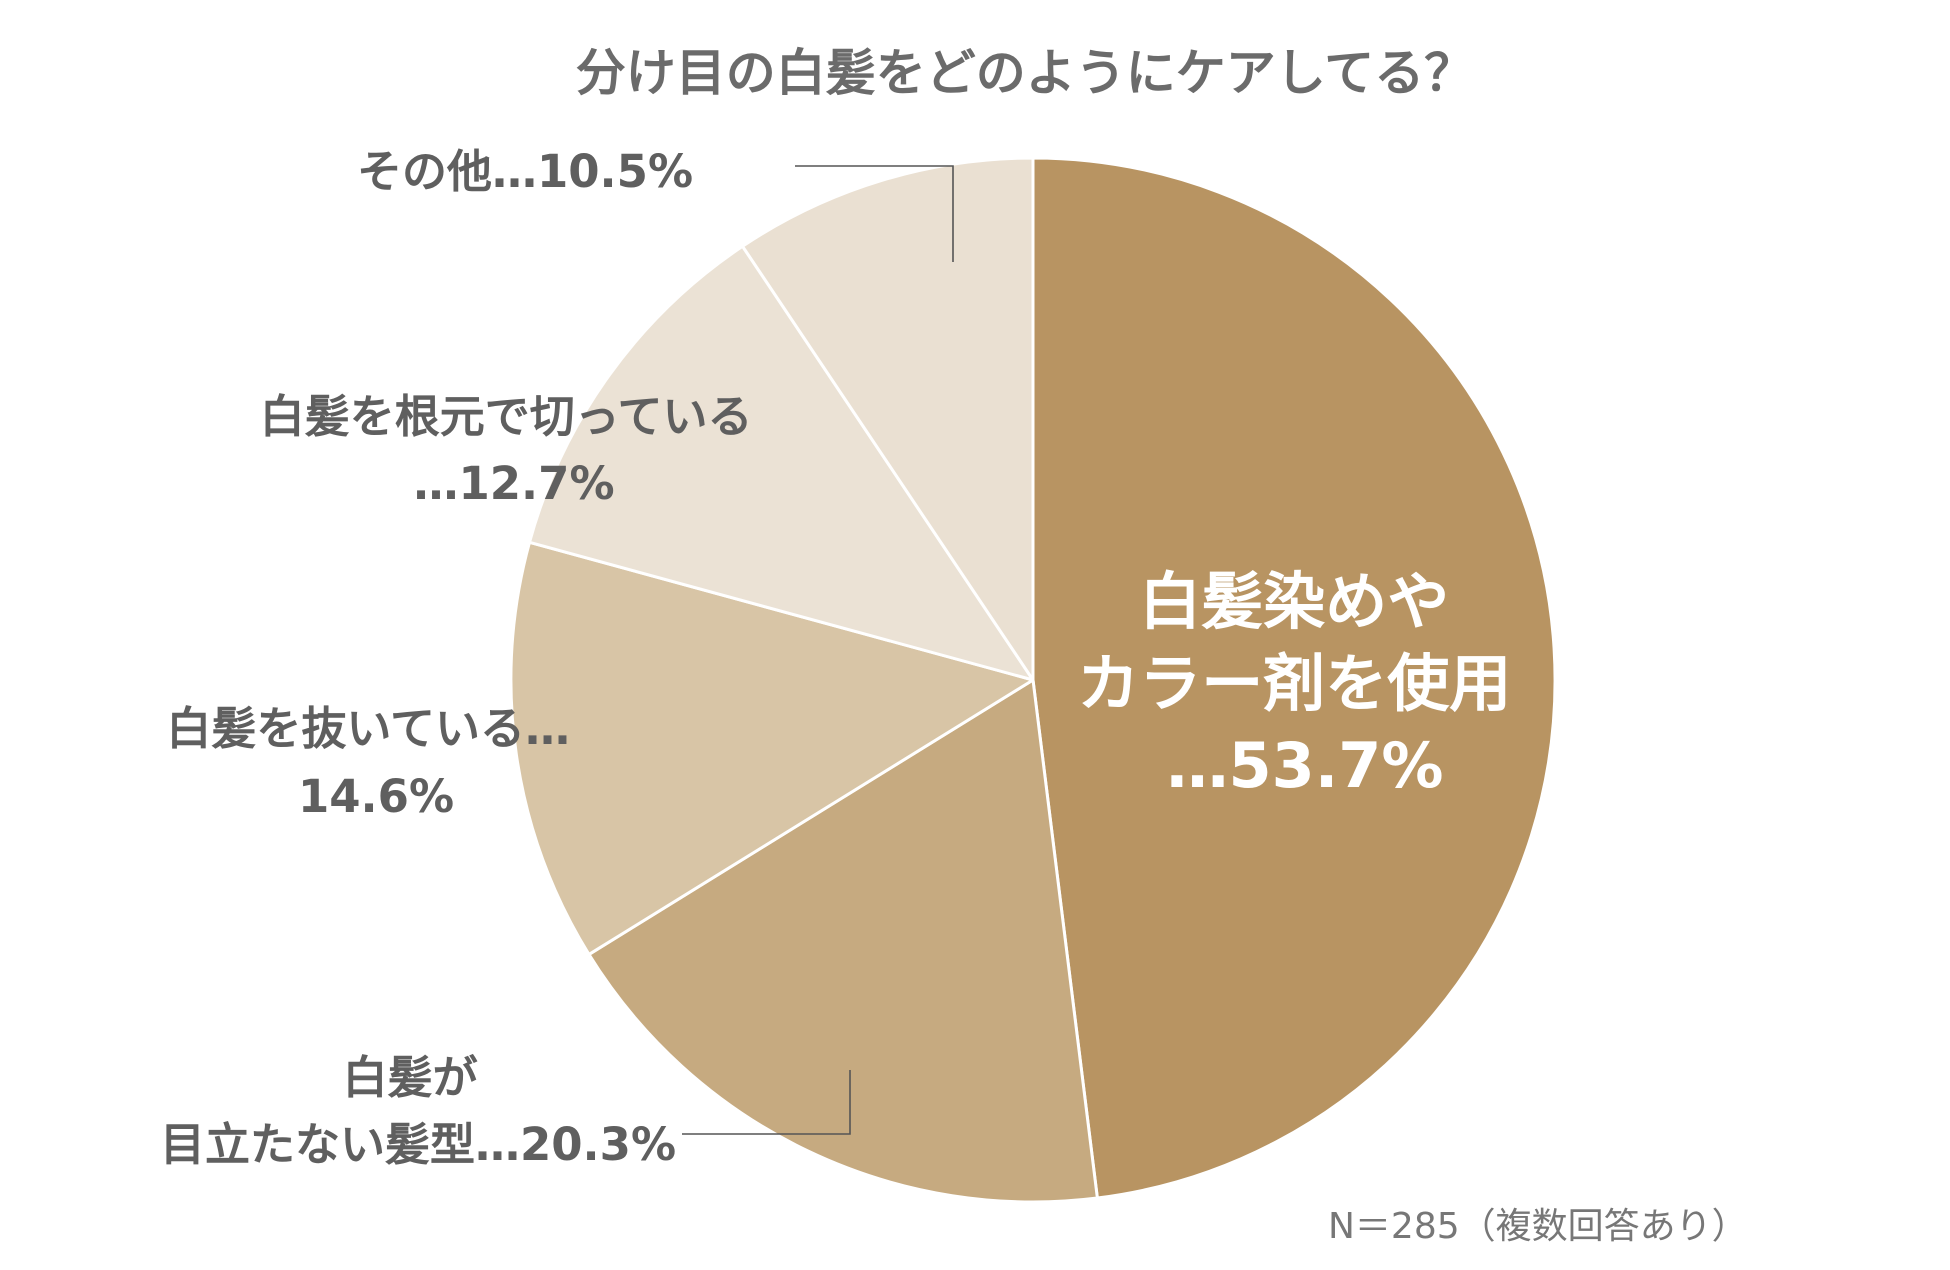 The image size is (1950, 1270). I want to click on leader-line-other, so click(874, 213).